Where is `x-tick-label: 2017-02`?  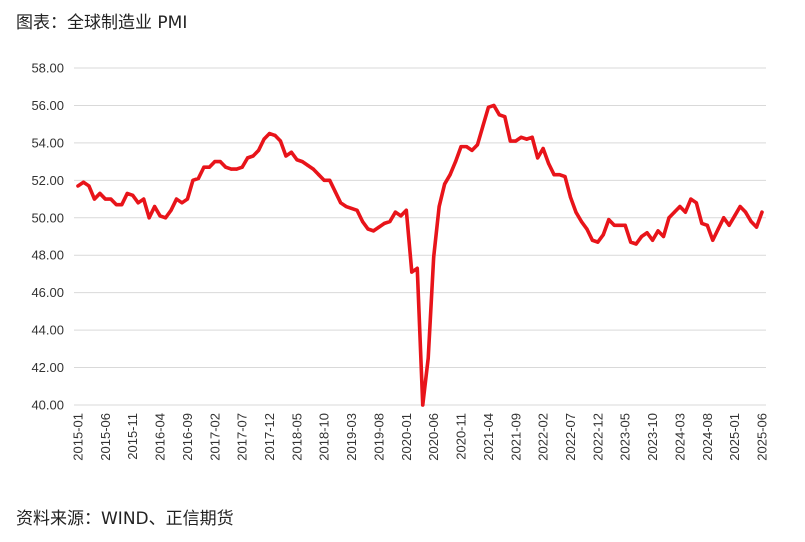 x-tick-label: 2017-02 is located at coordinates (214, 437).